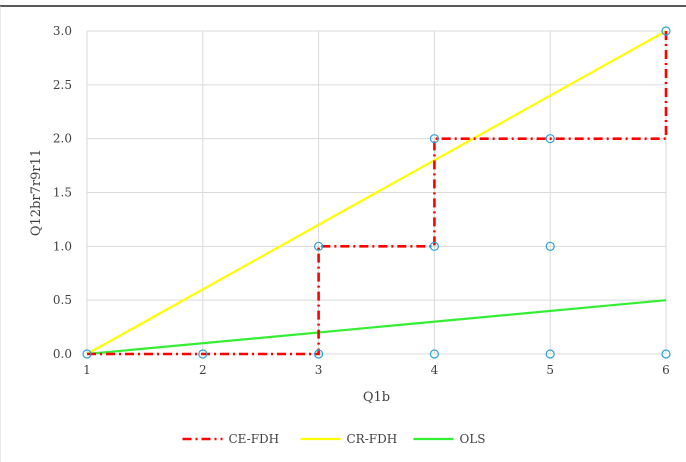 This screenshot has height=462, width=686. What do you see at coordinates (203, 370) in the screenshot?
I see `x-tick-label-1: 2` at bounding box center [203, 370].